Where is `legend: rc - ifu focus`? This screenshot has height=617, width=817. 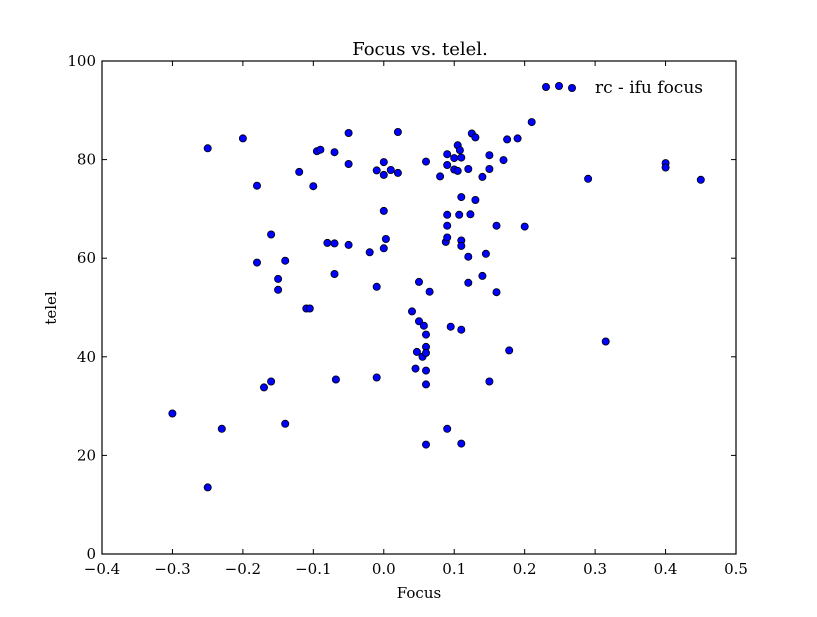 legend: rc - ifu focus is located at coordinates (622, 88).